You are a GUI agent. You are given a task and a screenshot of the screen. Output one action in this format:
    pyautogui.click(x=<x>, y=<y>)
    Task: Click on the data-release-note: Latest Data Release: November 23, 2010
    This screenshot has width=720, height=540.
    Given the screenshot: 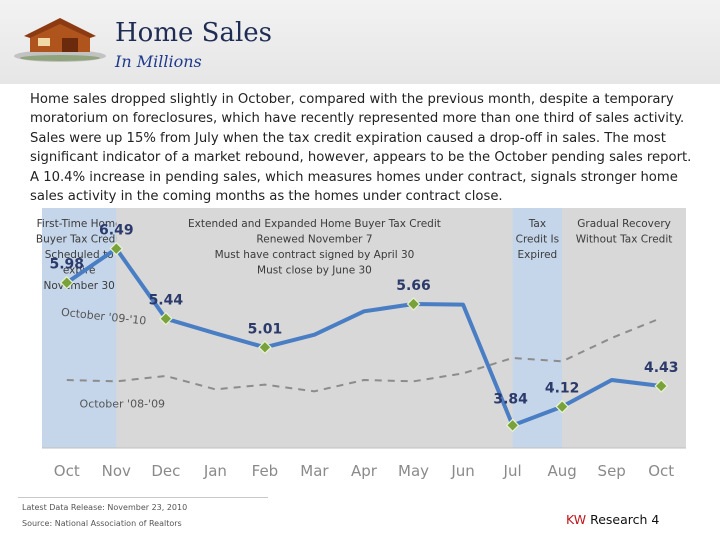 What is the action you would take?
    pyautogui.click(x=105, y=507)
    